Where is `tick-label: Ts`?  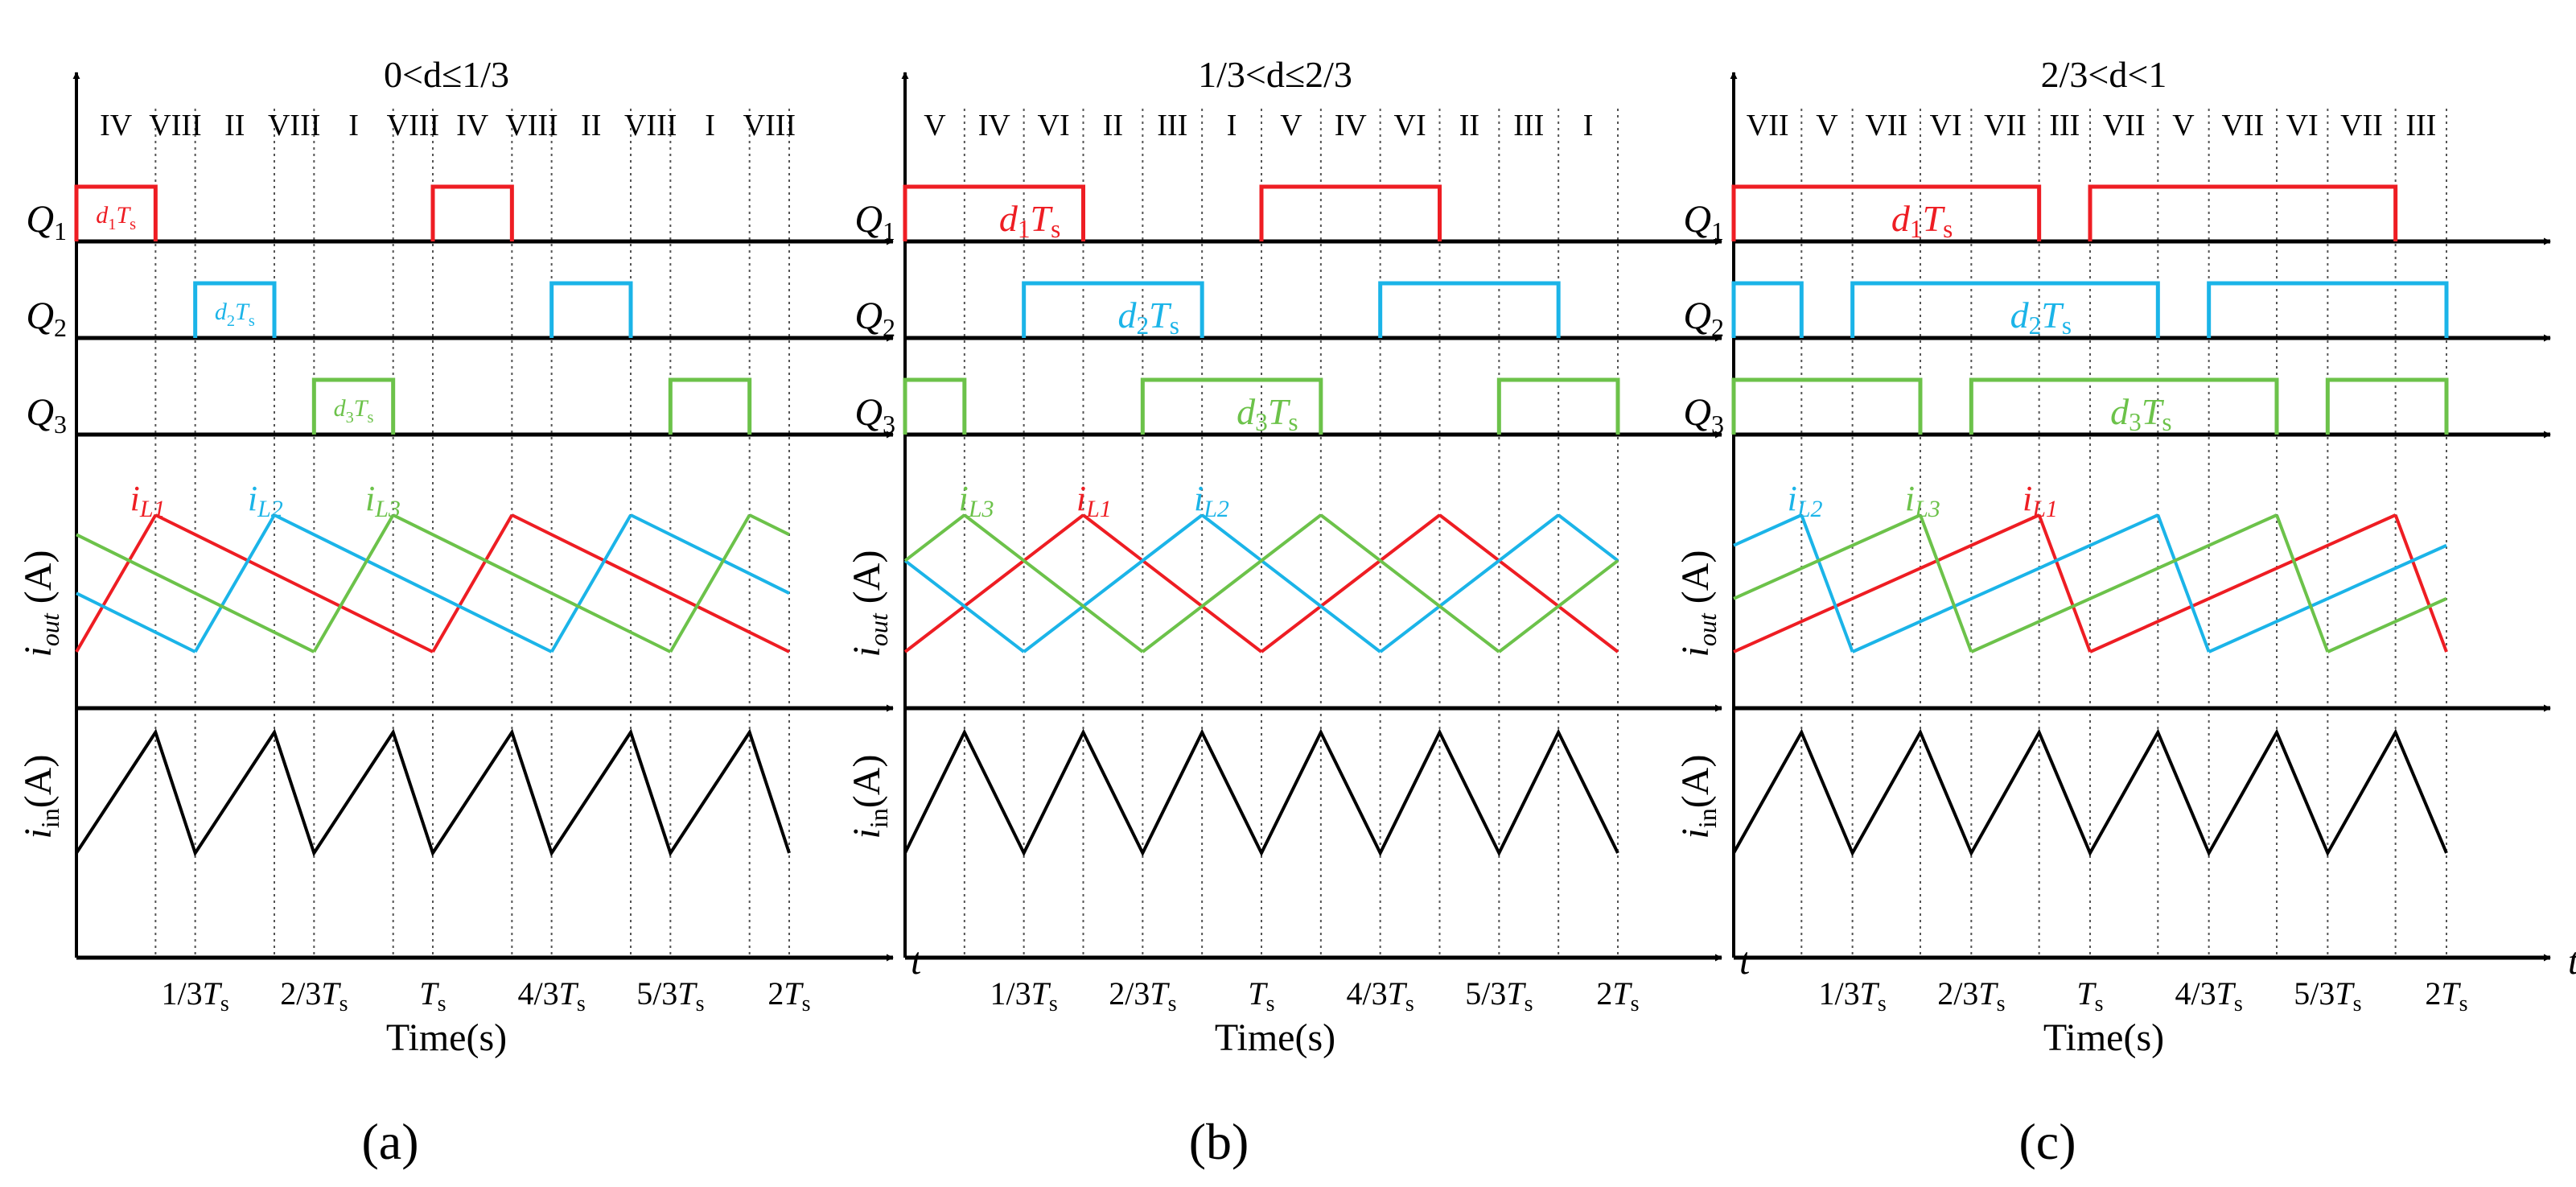
tick-label: Ts is located at coordinates (2089, 996).